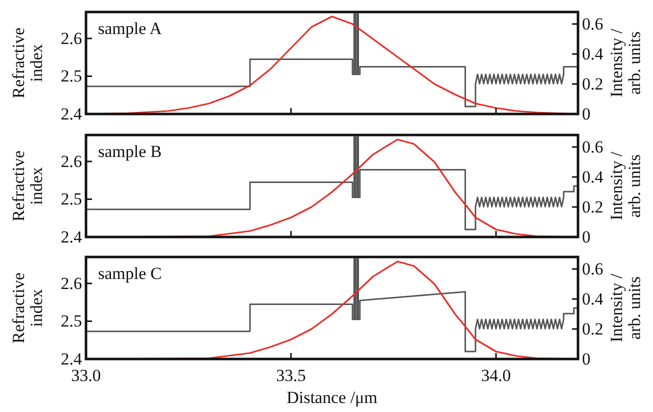 The width and height of the screenshot is (653, 412). What do you see at coordinates (130, 151) in the screenshot?
I see `annotation: sample B` at bounding box center [130, 151].